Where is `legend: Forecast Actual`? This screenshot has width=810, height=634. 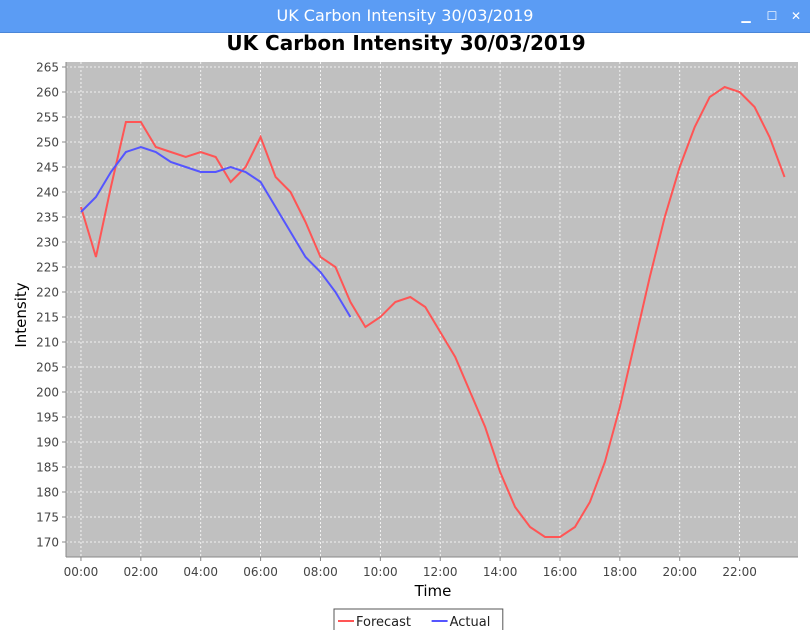
legend: Forecast Actual is located at coordinates (418, 621).